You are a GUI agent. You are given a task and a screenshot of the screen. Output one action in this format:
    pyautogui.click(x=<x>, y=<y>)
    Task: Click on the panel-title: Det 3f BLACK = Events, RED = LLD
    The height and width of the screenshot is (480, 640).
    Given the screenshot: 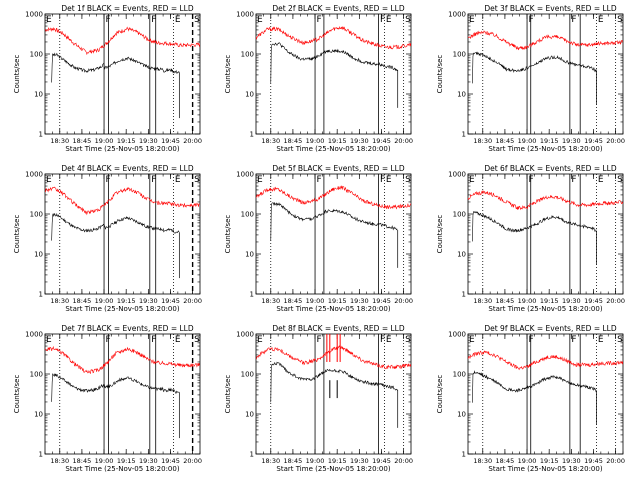 What is the action you would take?
    pyautogui.click(x=550, y=8)
    